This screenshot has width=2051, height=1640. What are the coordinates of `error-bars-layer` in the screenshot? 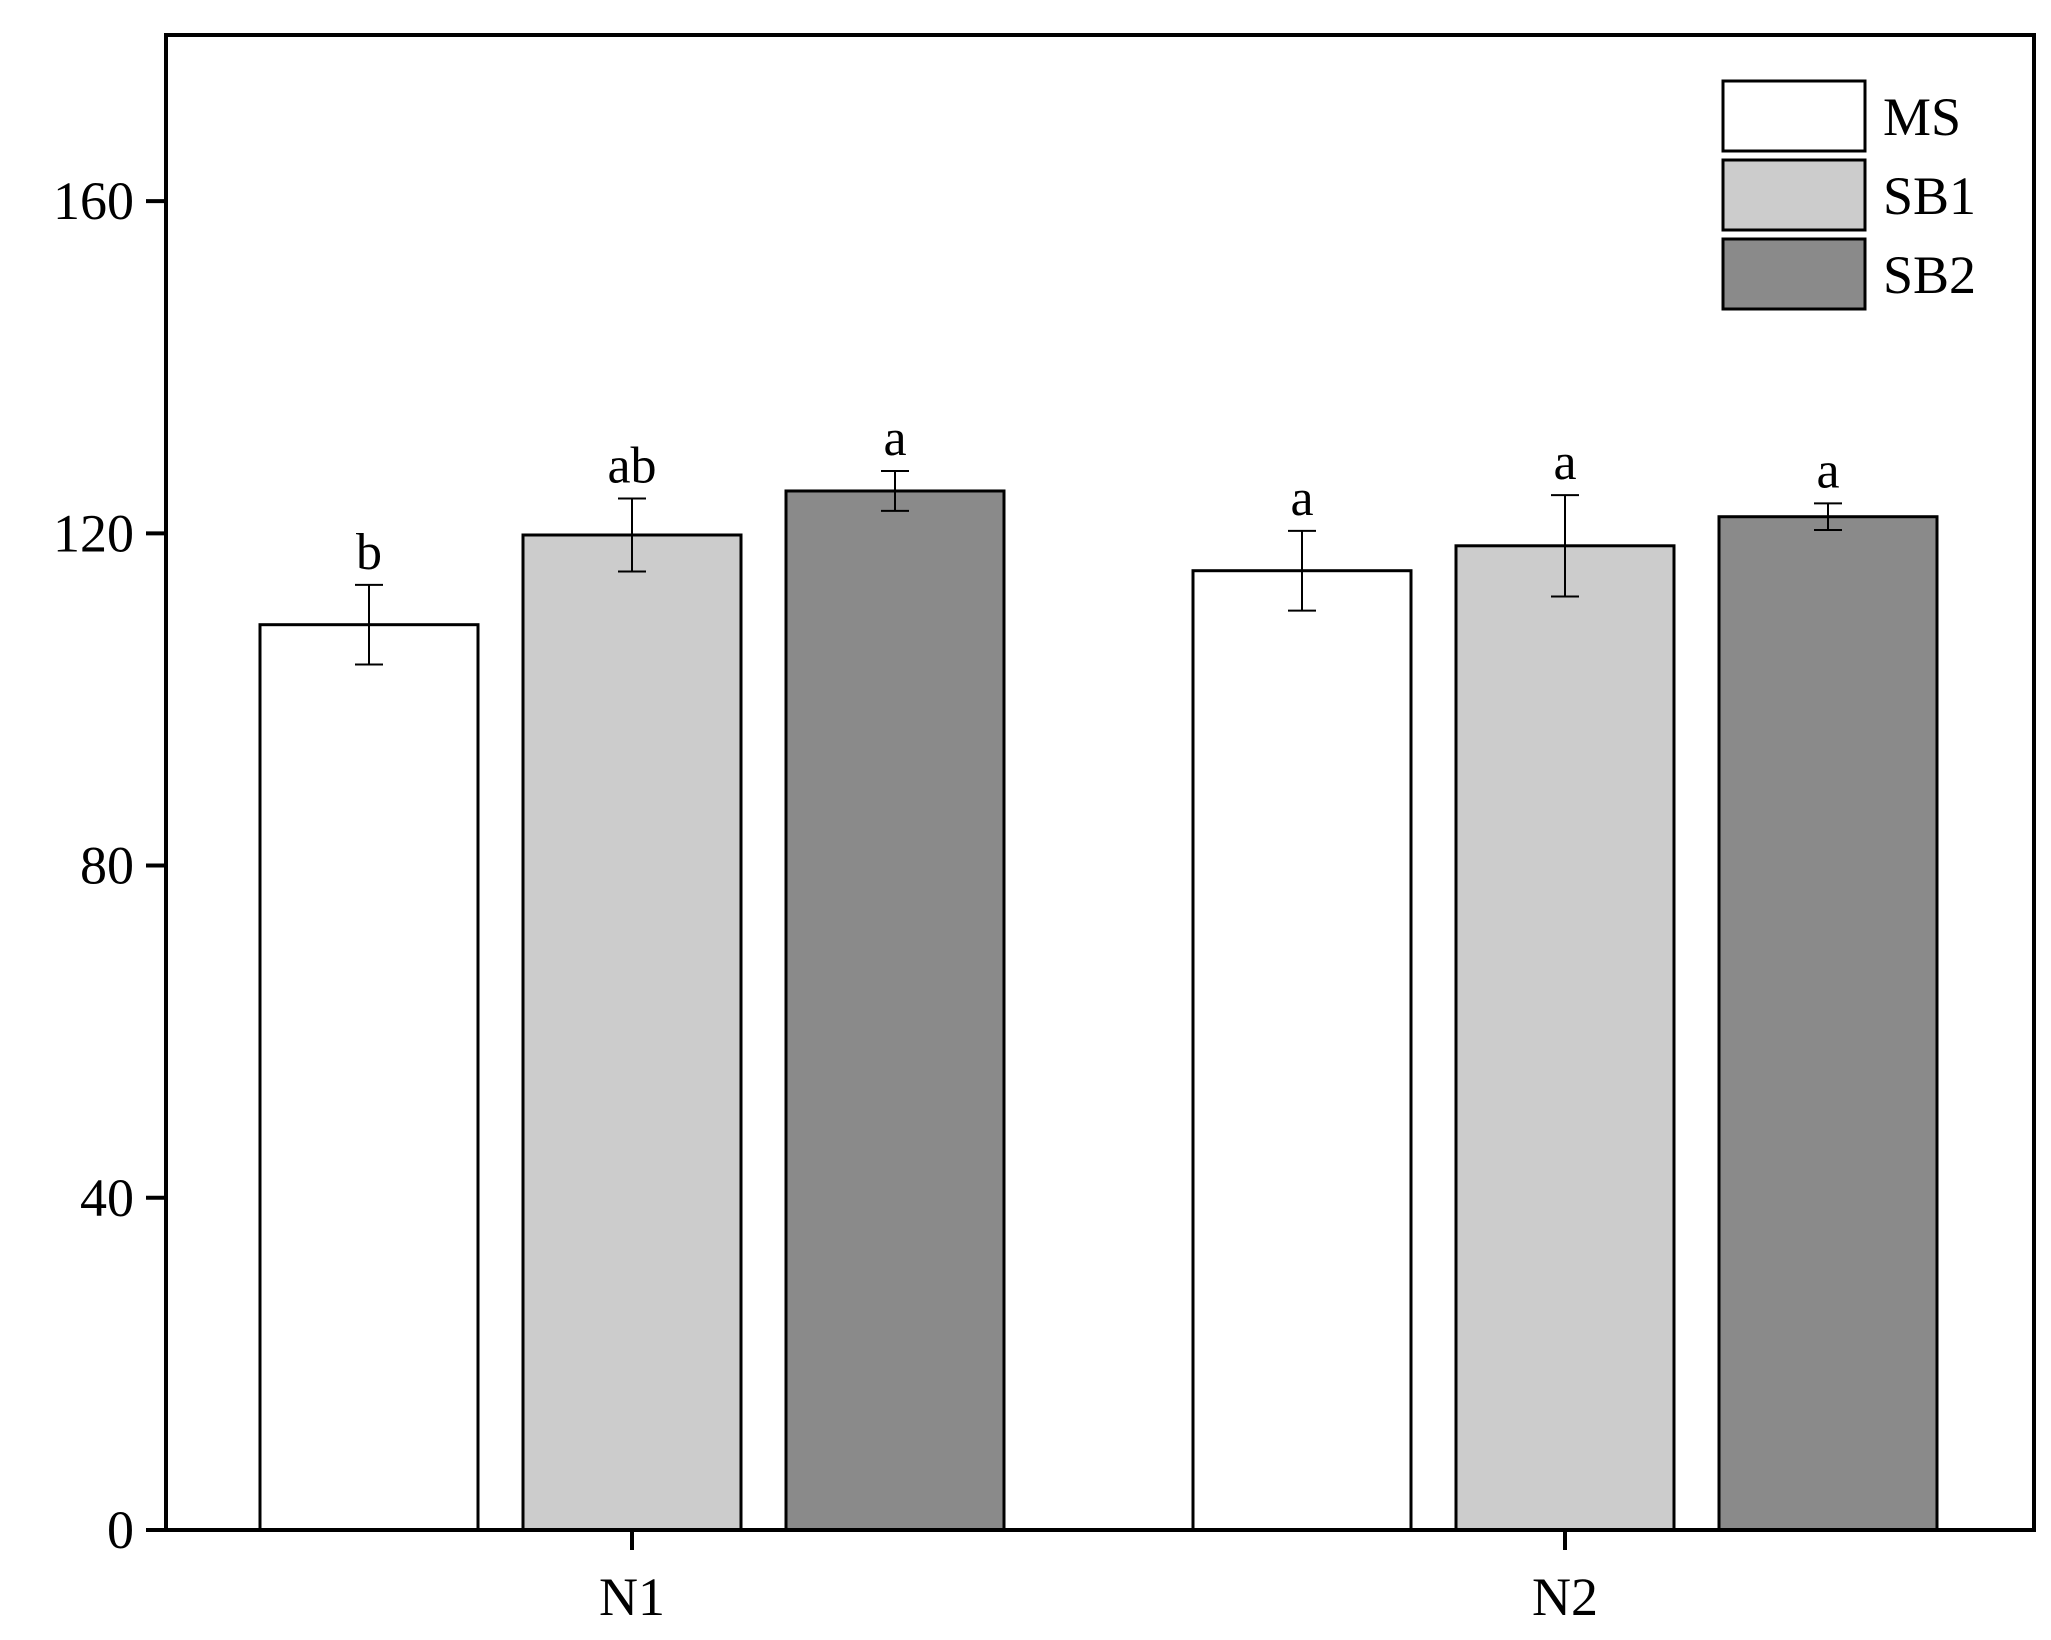 It's located at (1098, 568).